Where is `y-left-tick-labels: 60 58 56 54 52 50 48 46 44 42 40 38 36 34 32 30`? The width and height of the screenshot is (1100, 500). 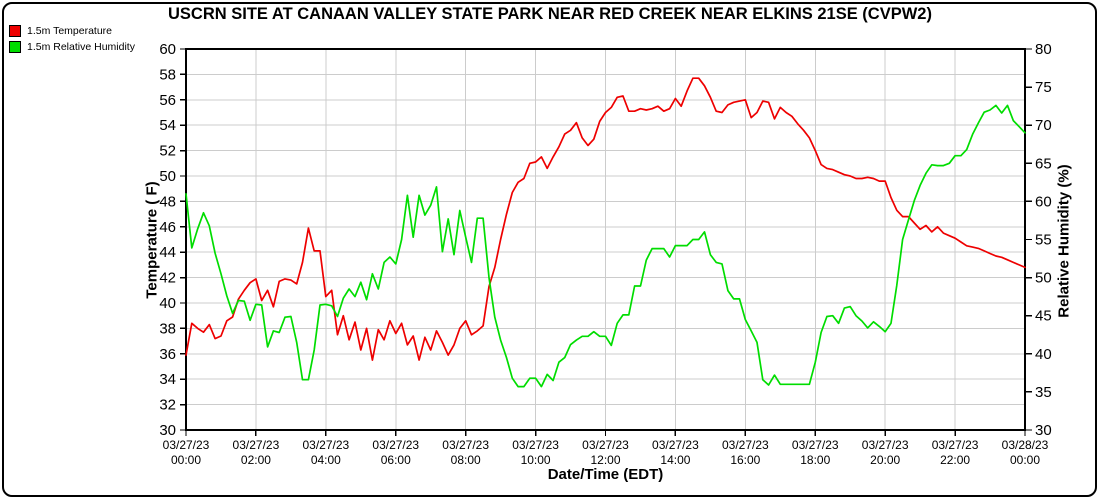 y-left-tick-labels: 60 58 56 54 52 50 48 46 44 42 40 38 36 34 32 30 is located at coordinates (167, 240).